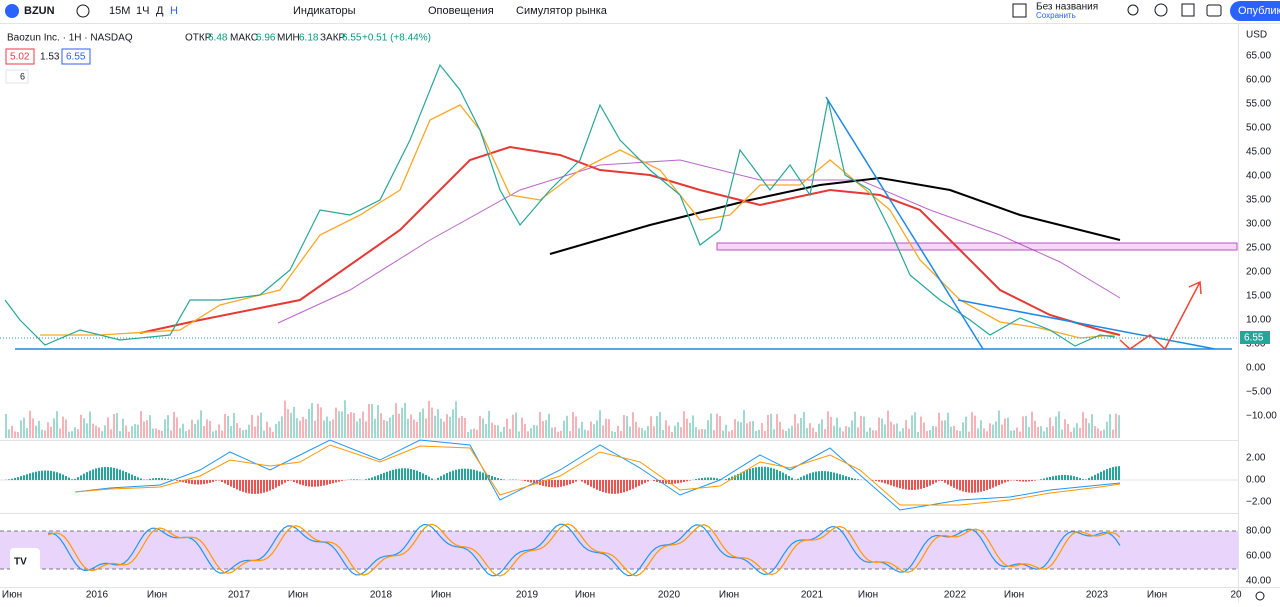 Image resolution: width=1280 pixels, height=607 pixels. What do you see at coordinates (39, 11) in the screenshot?
I see `symbol: BZUN` at bounding box center [39, 11].